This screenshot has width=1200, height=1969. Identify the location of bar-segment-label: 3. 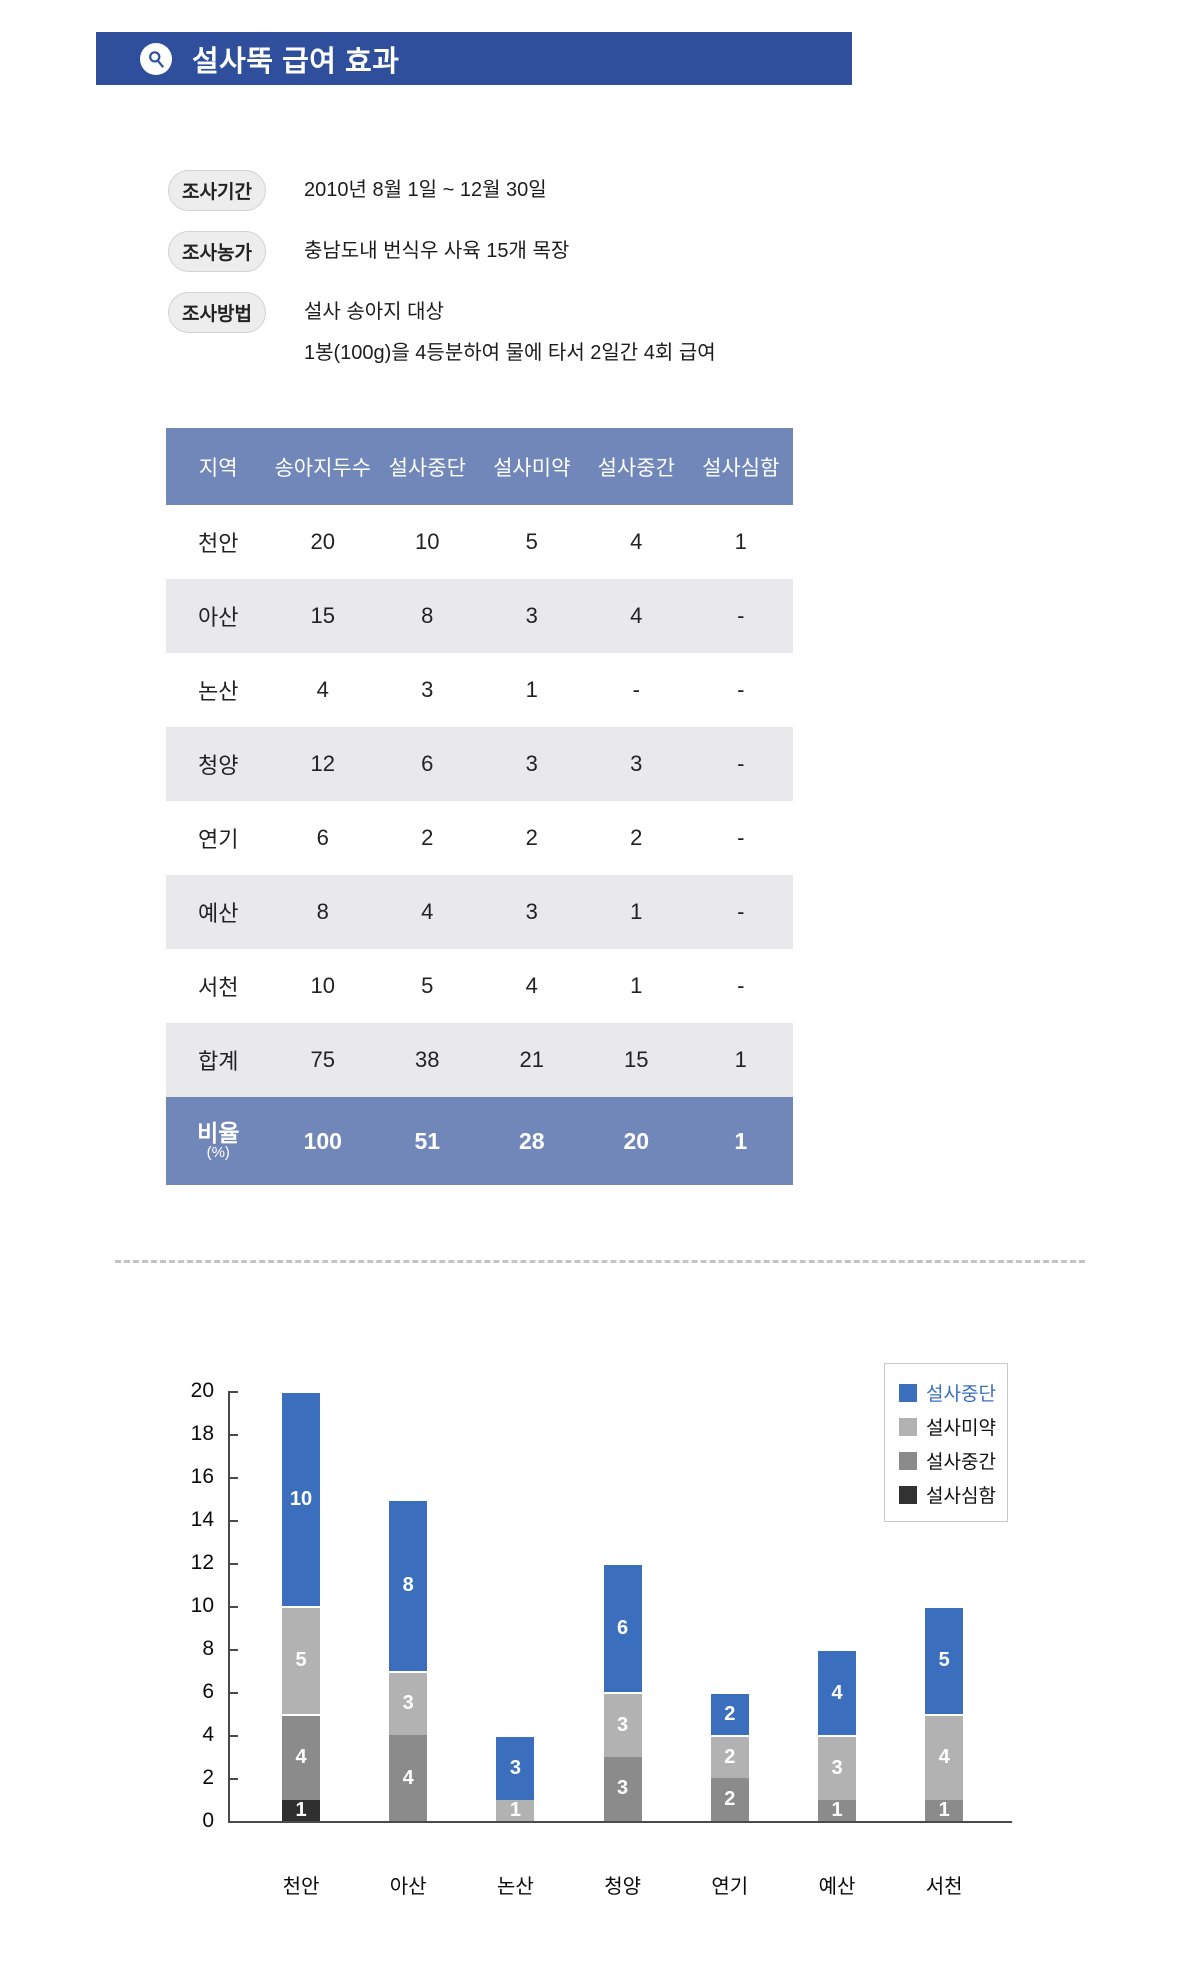
(623, 1788).